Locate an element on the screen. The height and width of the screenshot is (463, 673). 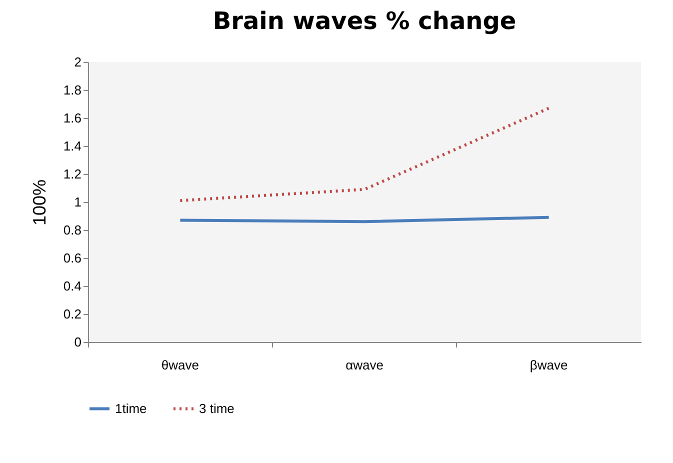
y-tick-label: 1.8 is located at coordinates (72, 90).